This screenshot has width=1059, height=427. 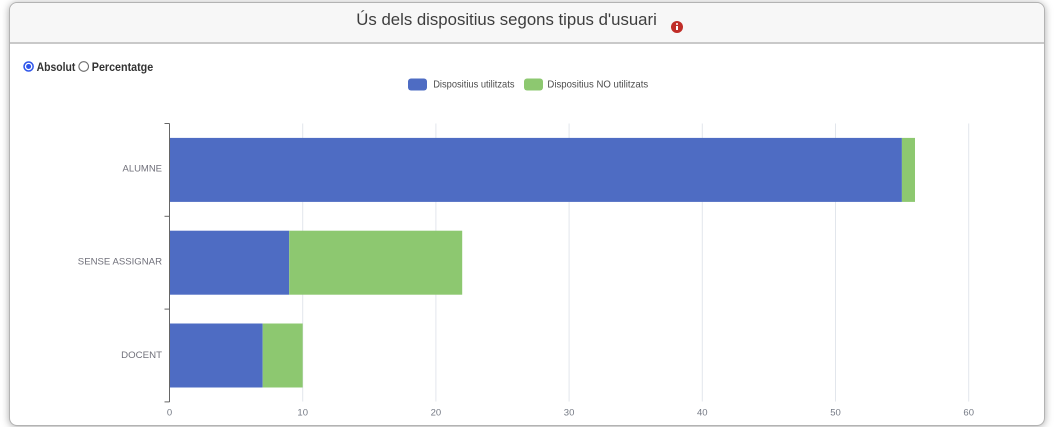 What do you see at coordinates (436, 412) in the screenshot?
I see `svg-text: 20` at bounding box center [436, 412].